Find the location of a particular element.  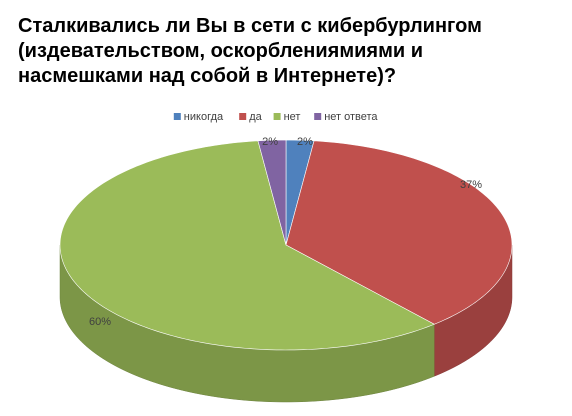

data-label: 60% is located at coordinates (100, 322).